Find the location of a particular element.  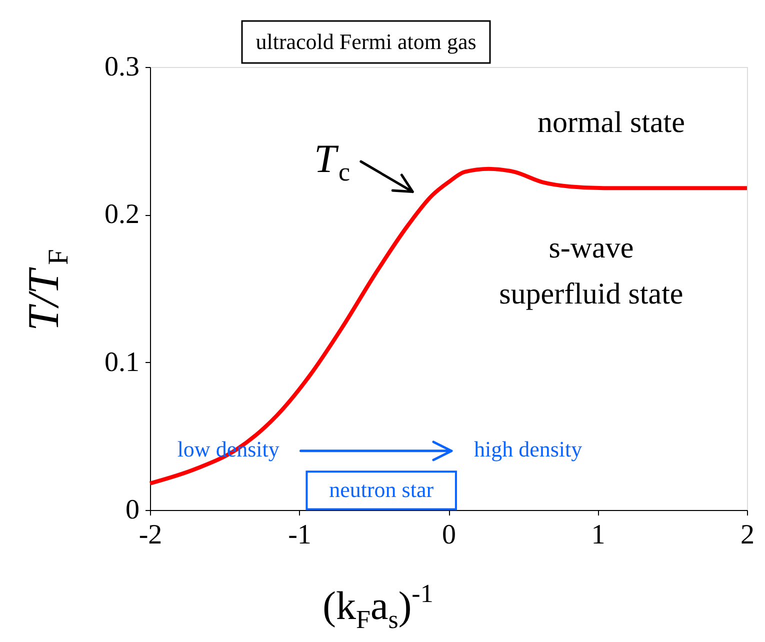

y-tick-label: 0 is located at coordinates (133, 510).